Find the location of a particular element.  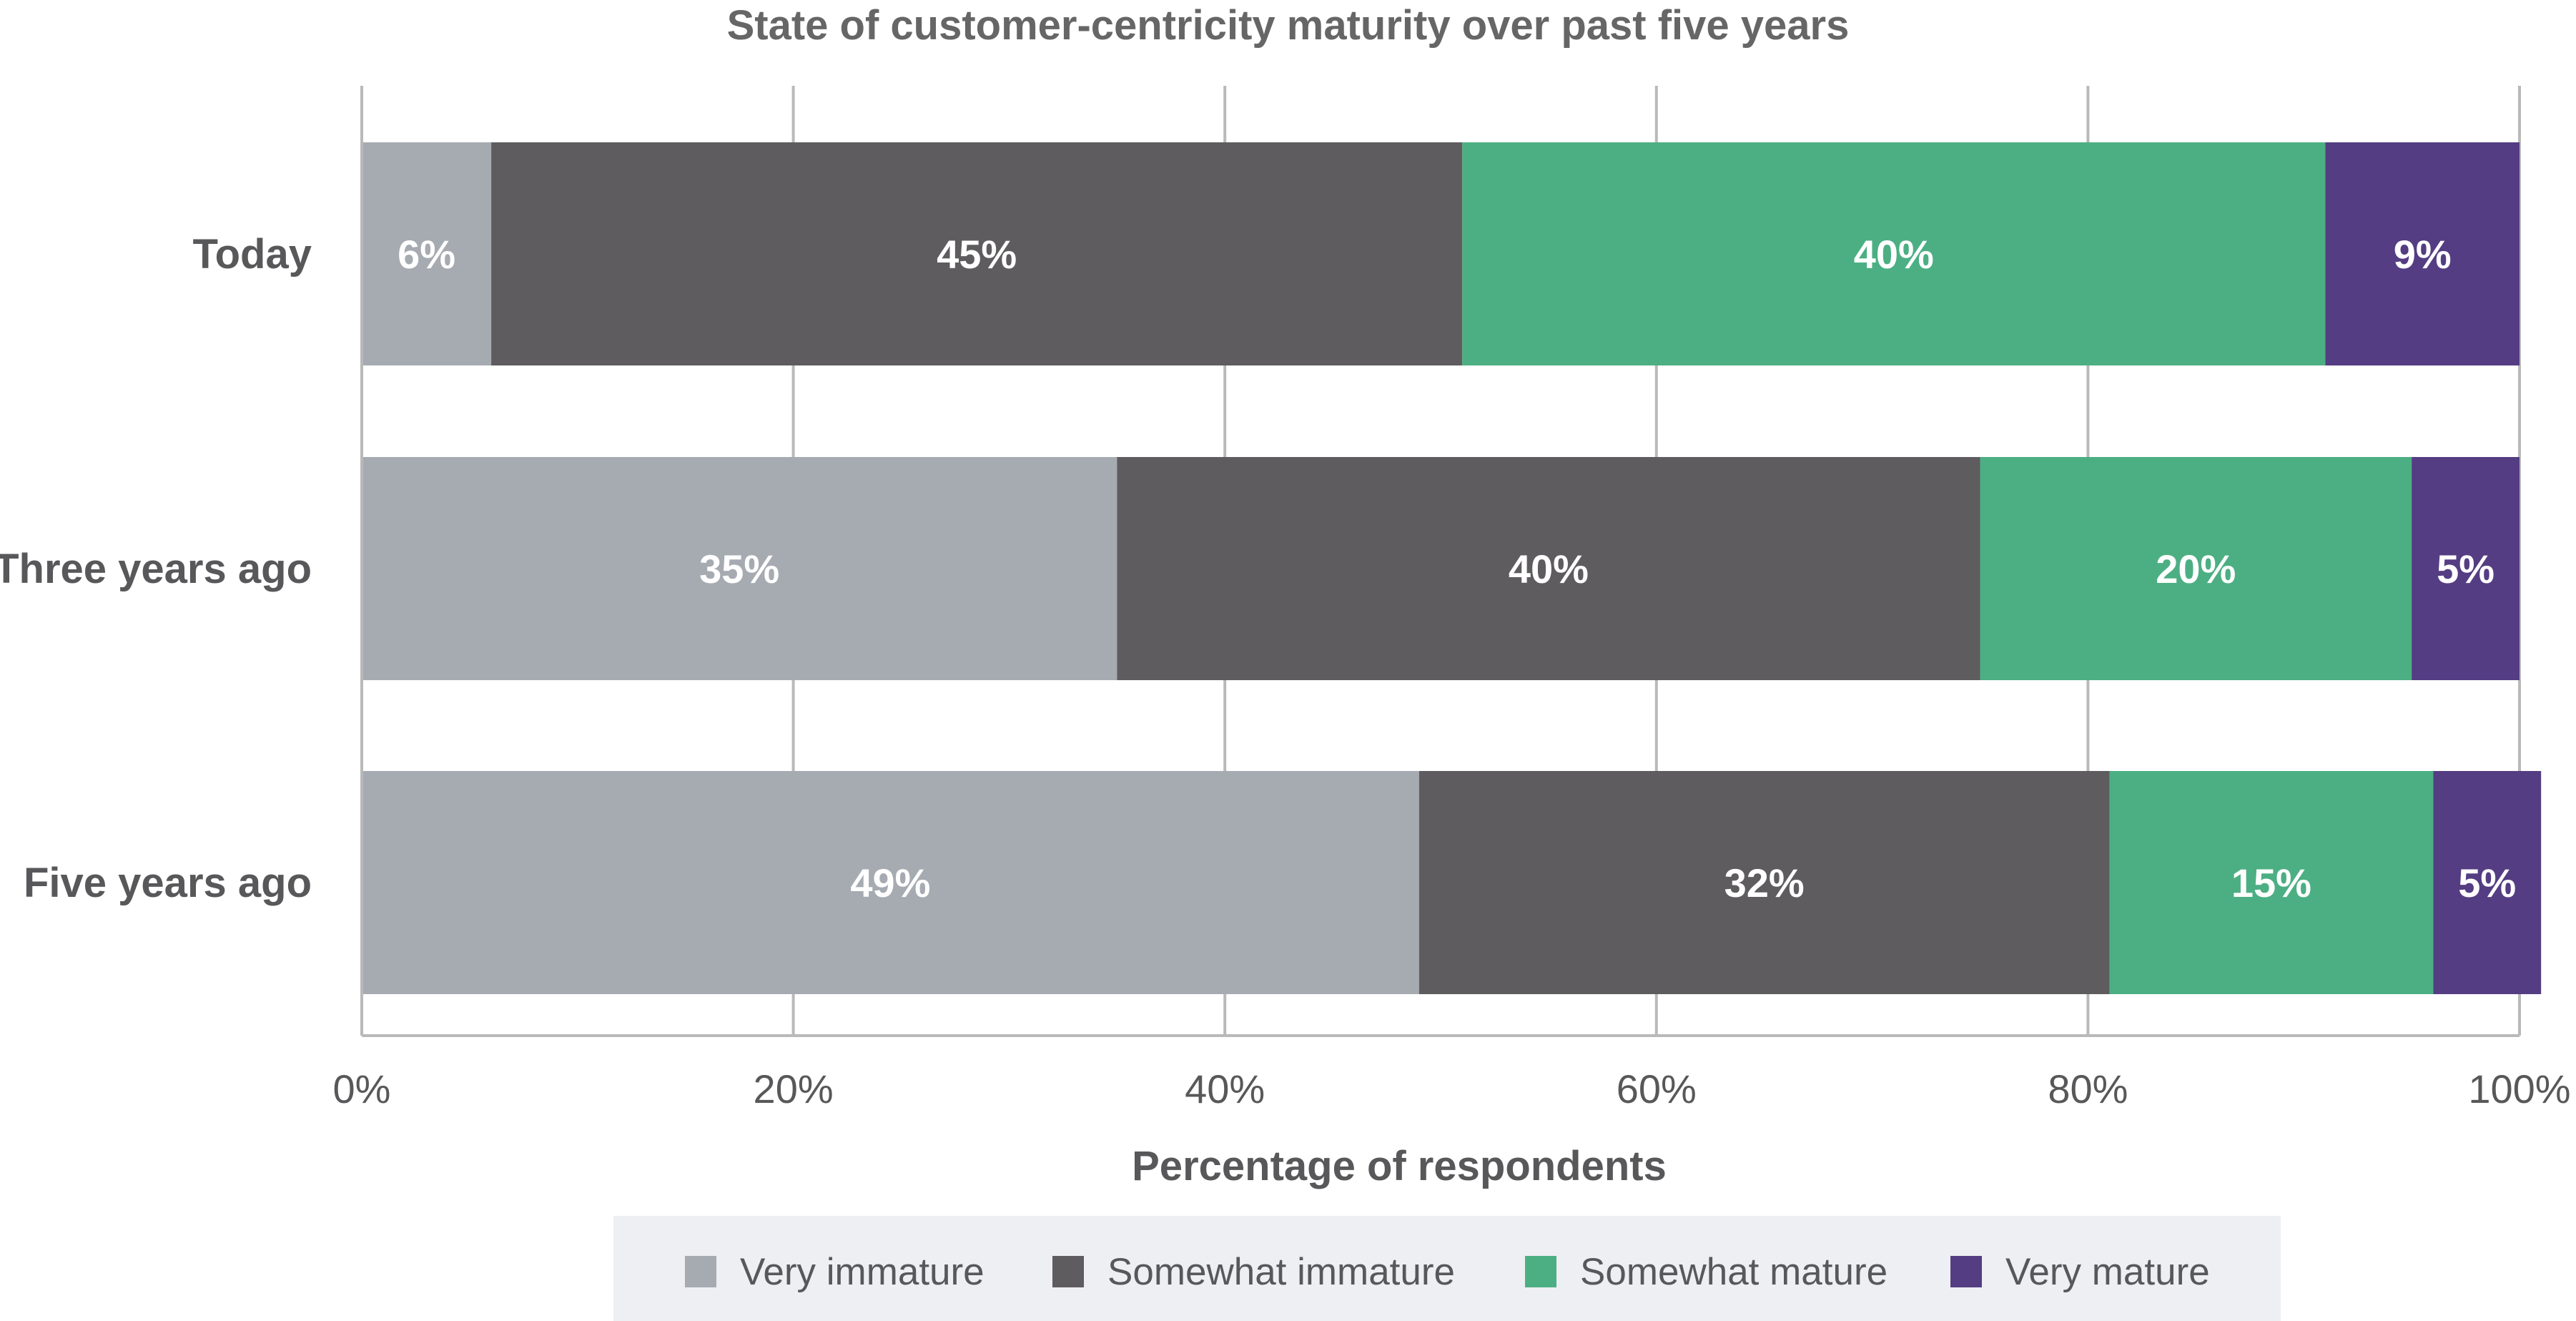

x-tick-label: 20% is located at coordinates (794, 1088).